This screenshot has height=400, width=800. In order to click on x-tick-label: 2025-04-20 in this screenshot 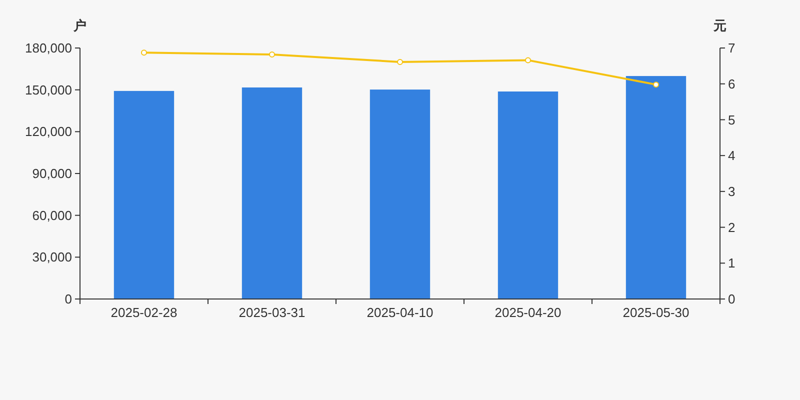, I will do `click(528, 312)`.